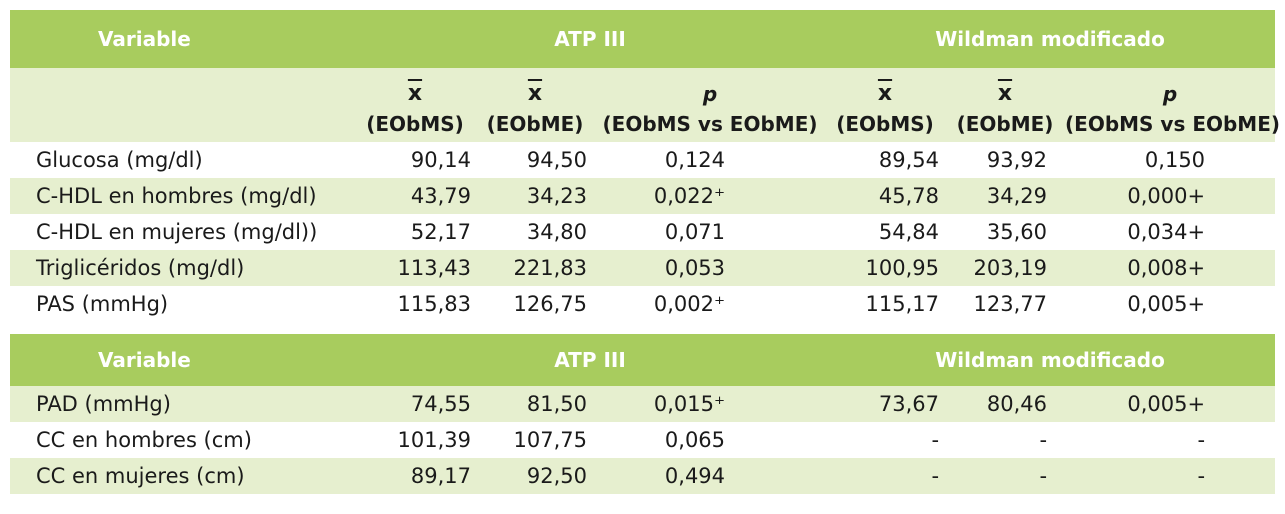  I want to click on row-value: 34,80, so click(535, 232).